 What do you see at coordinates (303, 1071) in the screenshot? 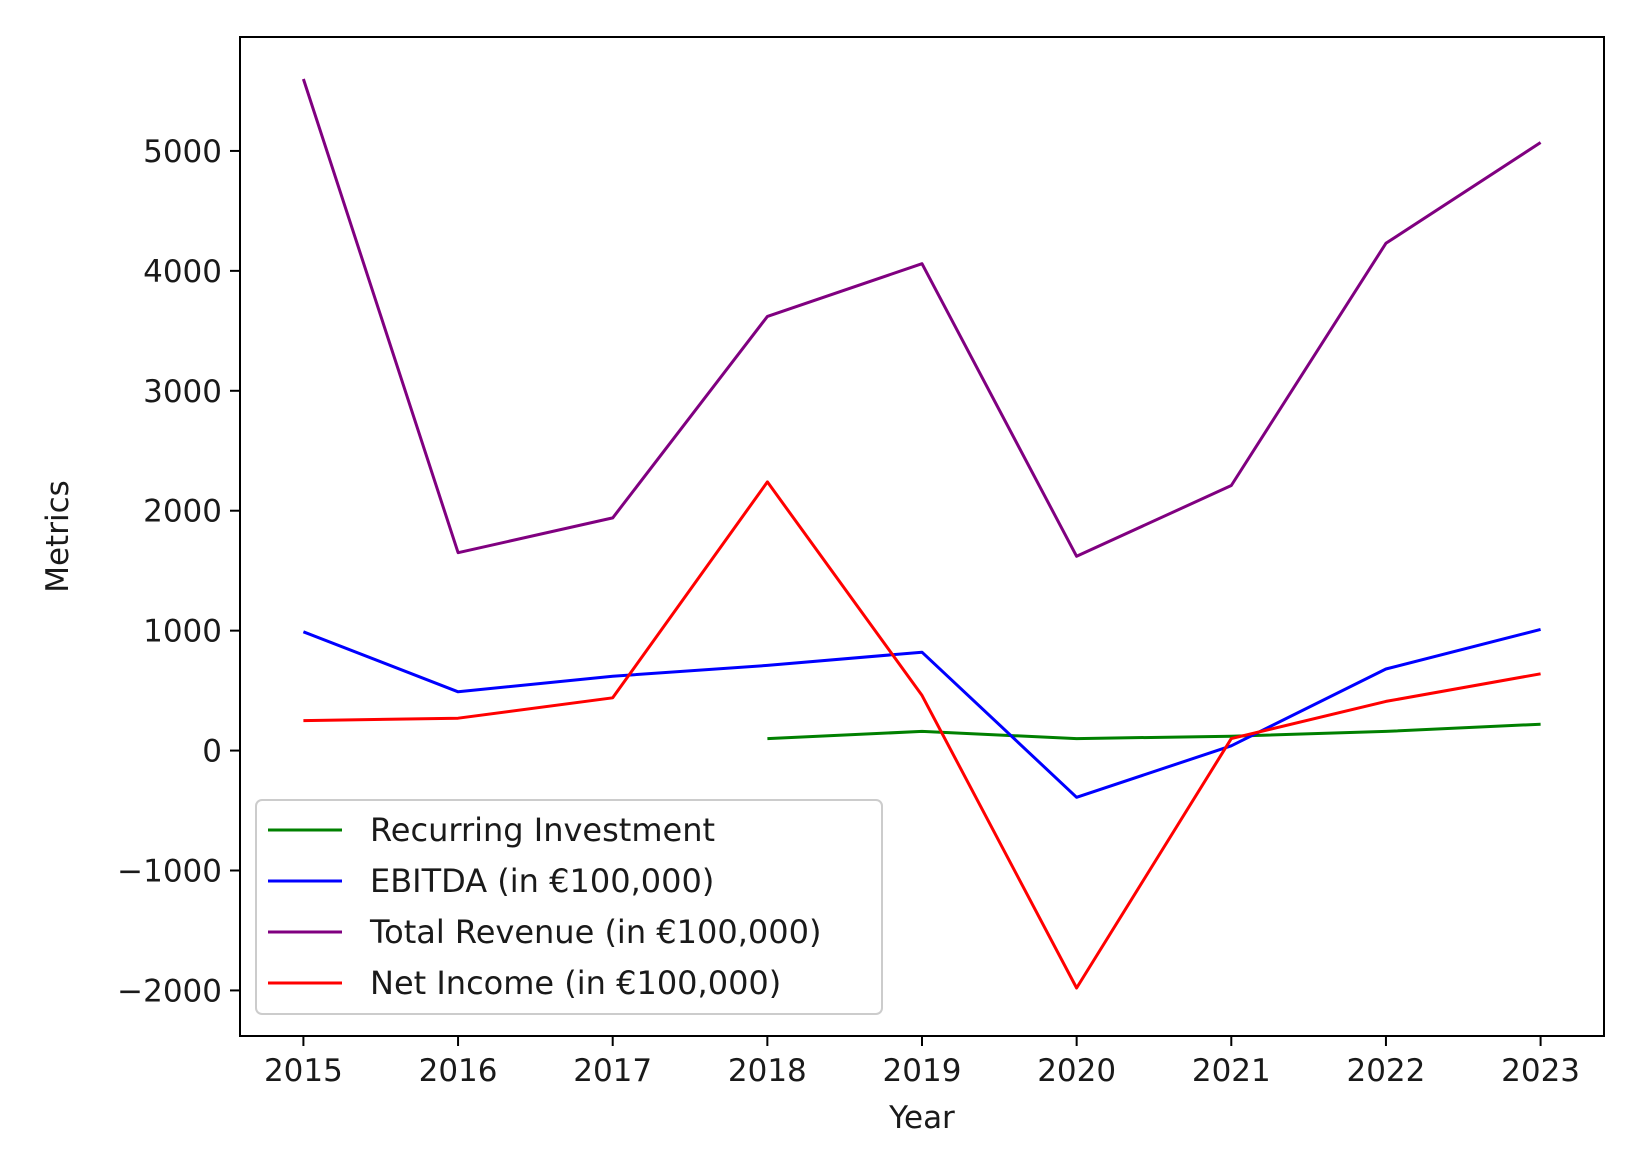
I see `x-tick-label: 2015` at bounding box center [303, 1071].